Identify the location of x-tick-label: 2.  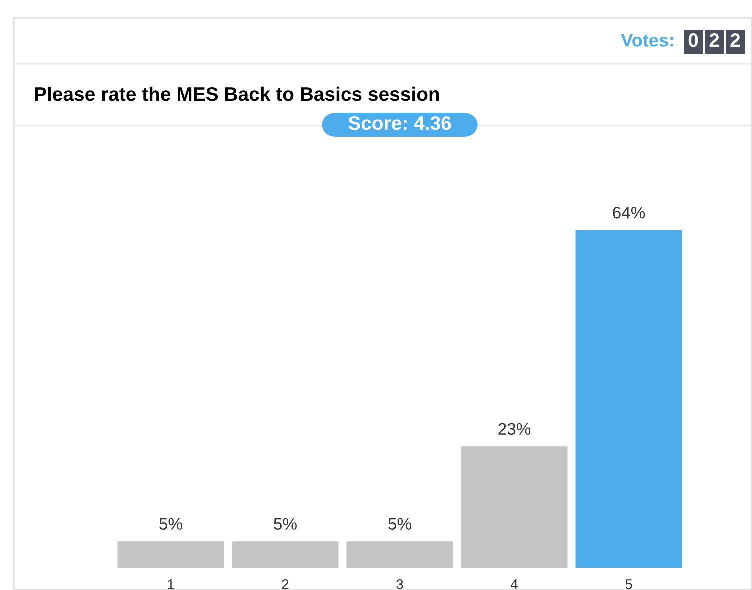
(285, 584).